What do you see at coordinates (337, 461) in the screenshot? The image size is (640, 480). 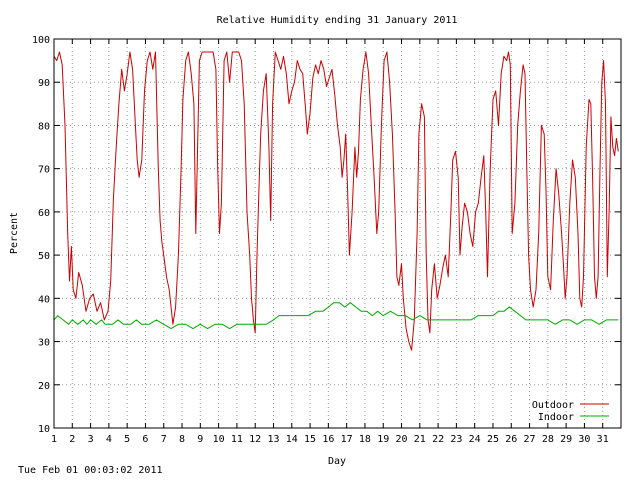 I see `x-axis-label: Day` at bounding box center [337, 461].